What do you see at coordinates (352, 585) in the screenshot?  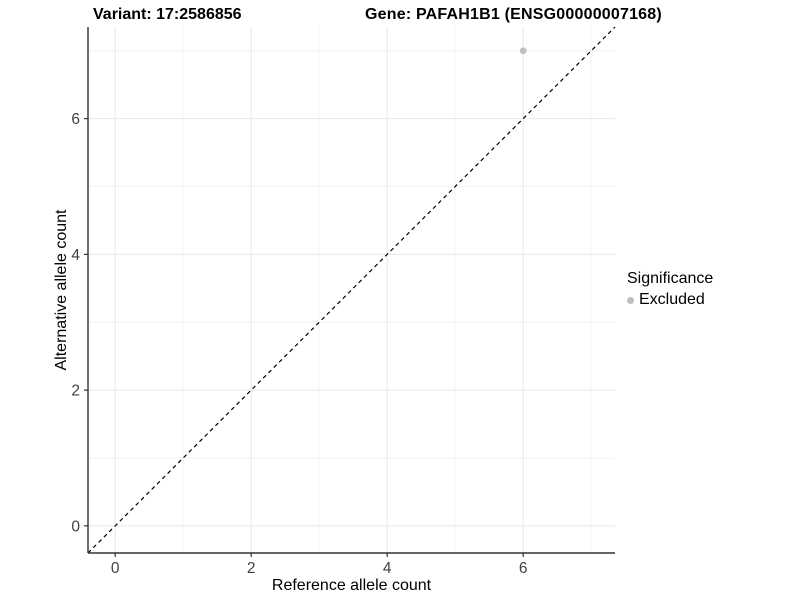 I see `x-axis-label: Reference allele count` at bounding box center [352, 585].